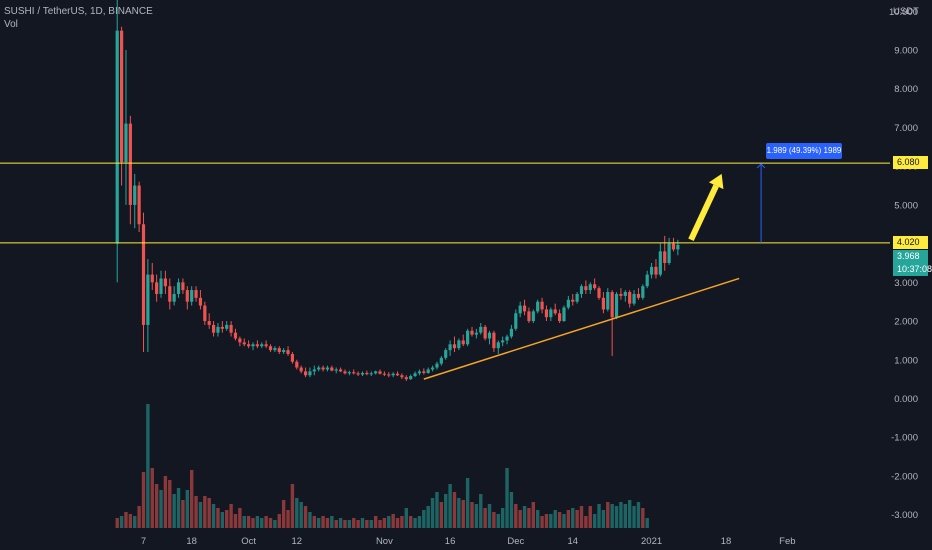 The height and width of the screenshot is (550, 932). What do you see at coordinates (910, 242) in the screenshot?
I see `level-4020-tag: 4.020` at bounding box center [910, 242].